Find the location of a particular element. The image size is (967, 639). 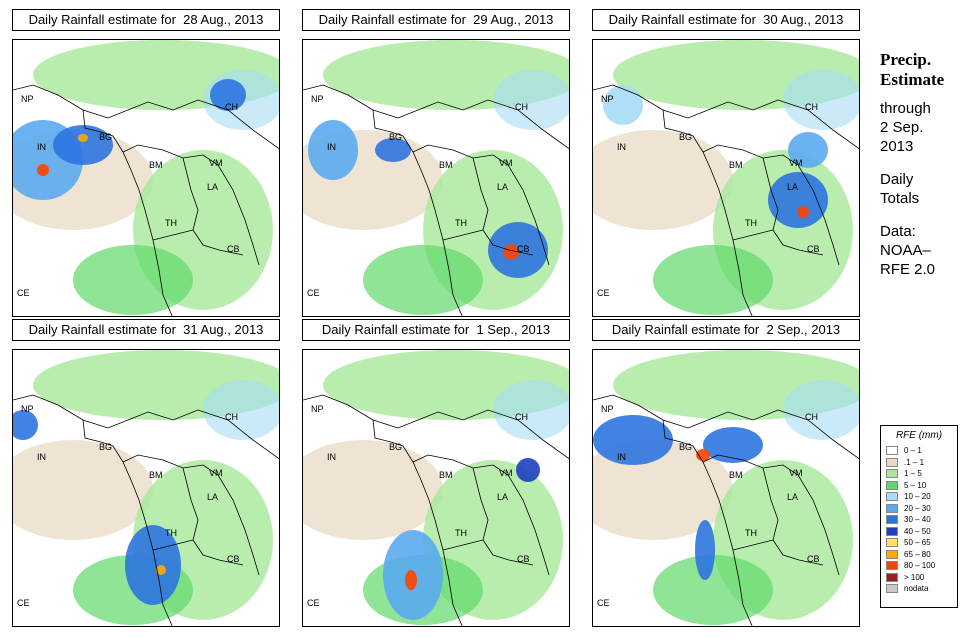

legend-label: .1 – 1 is located at coordinates (914, 462).